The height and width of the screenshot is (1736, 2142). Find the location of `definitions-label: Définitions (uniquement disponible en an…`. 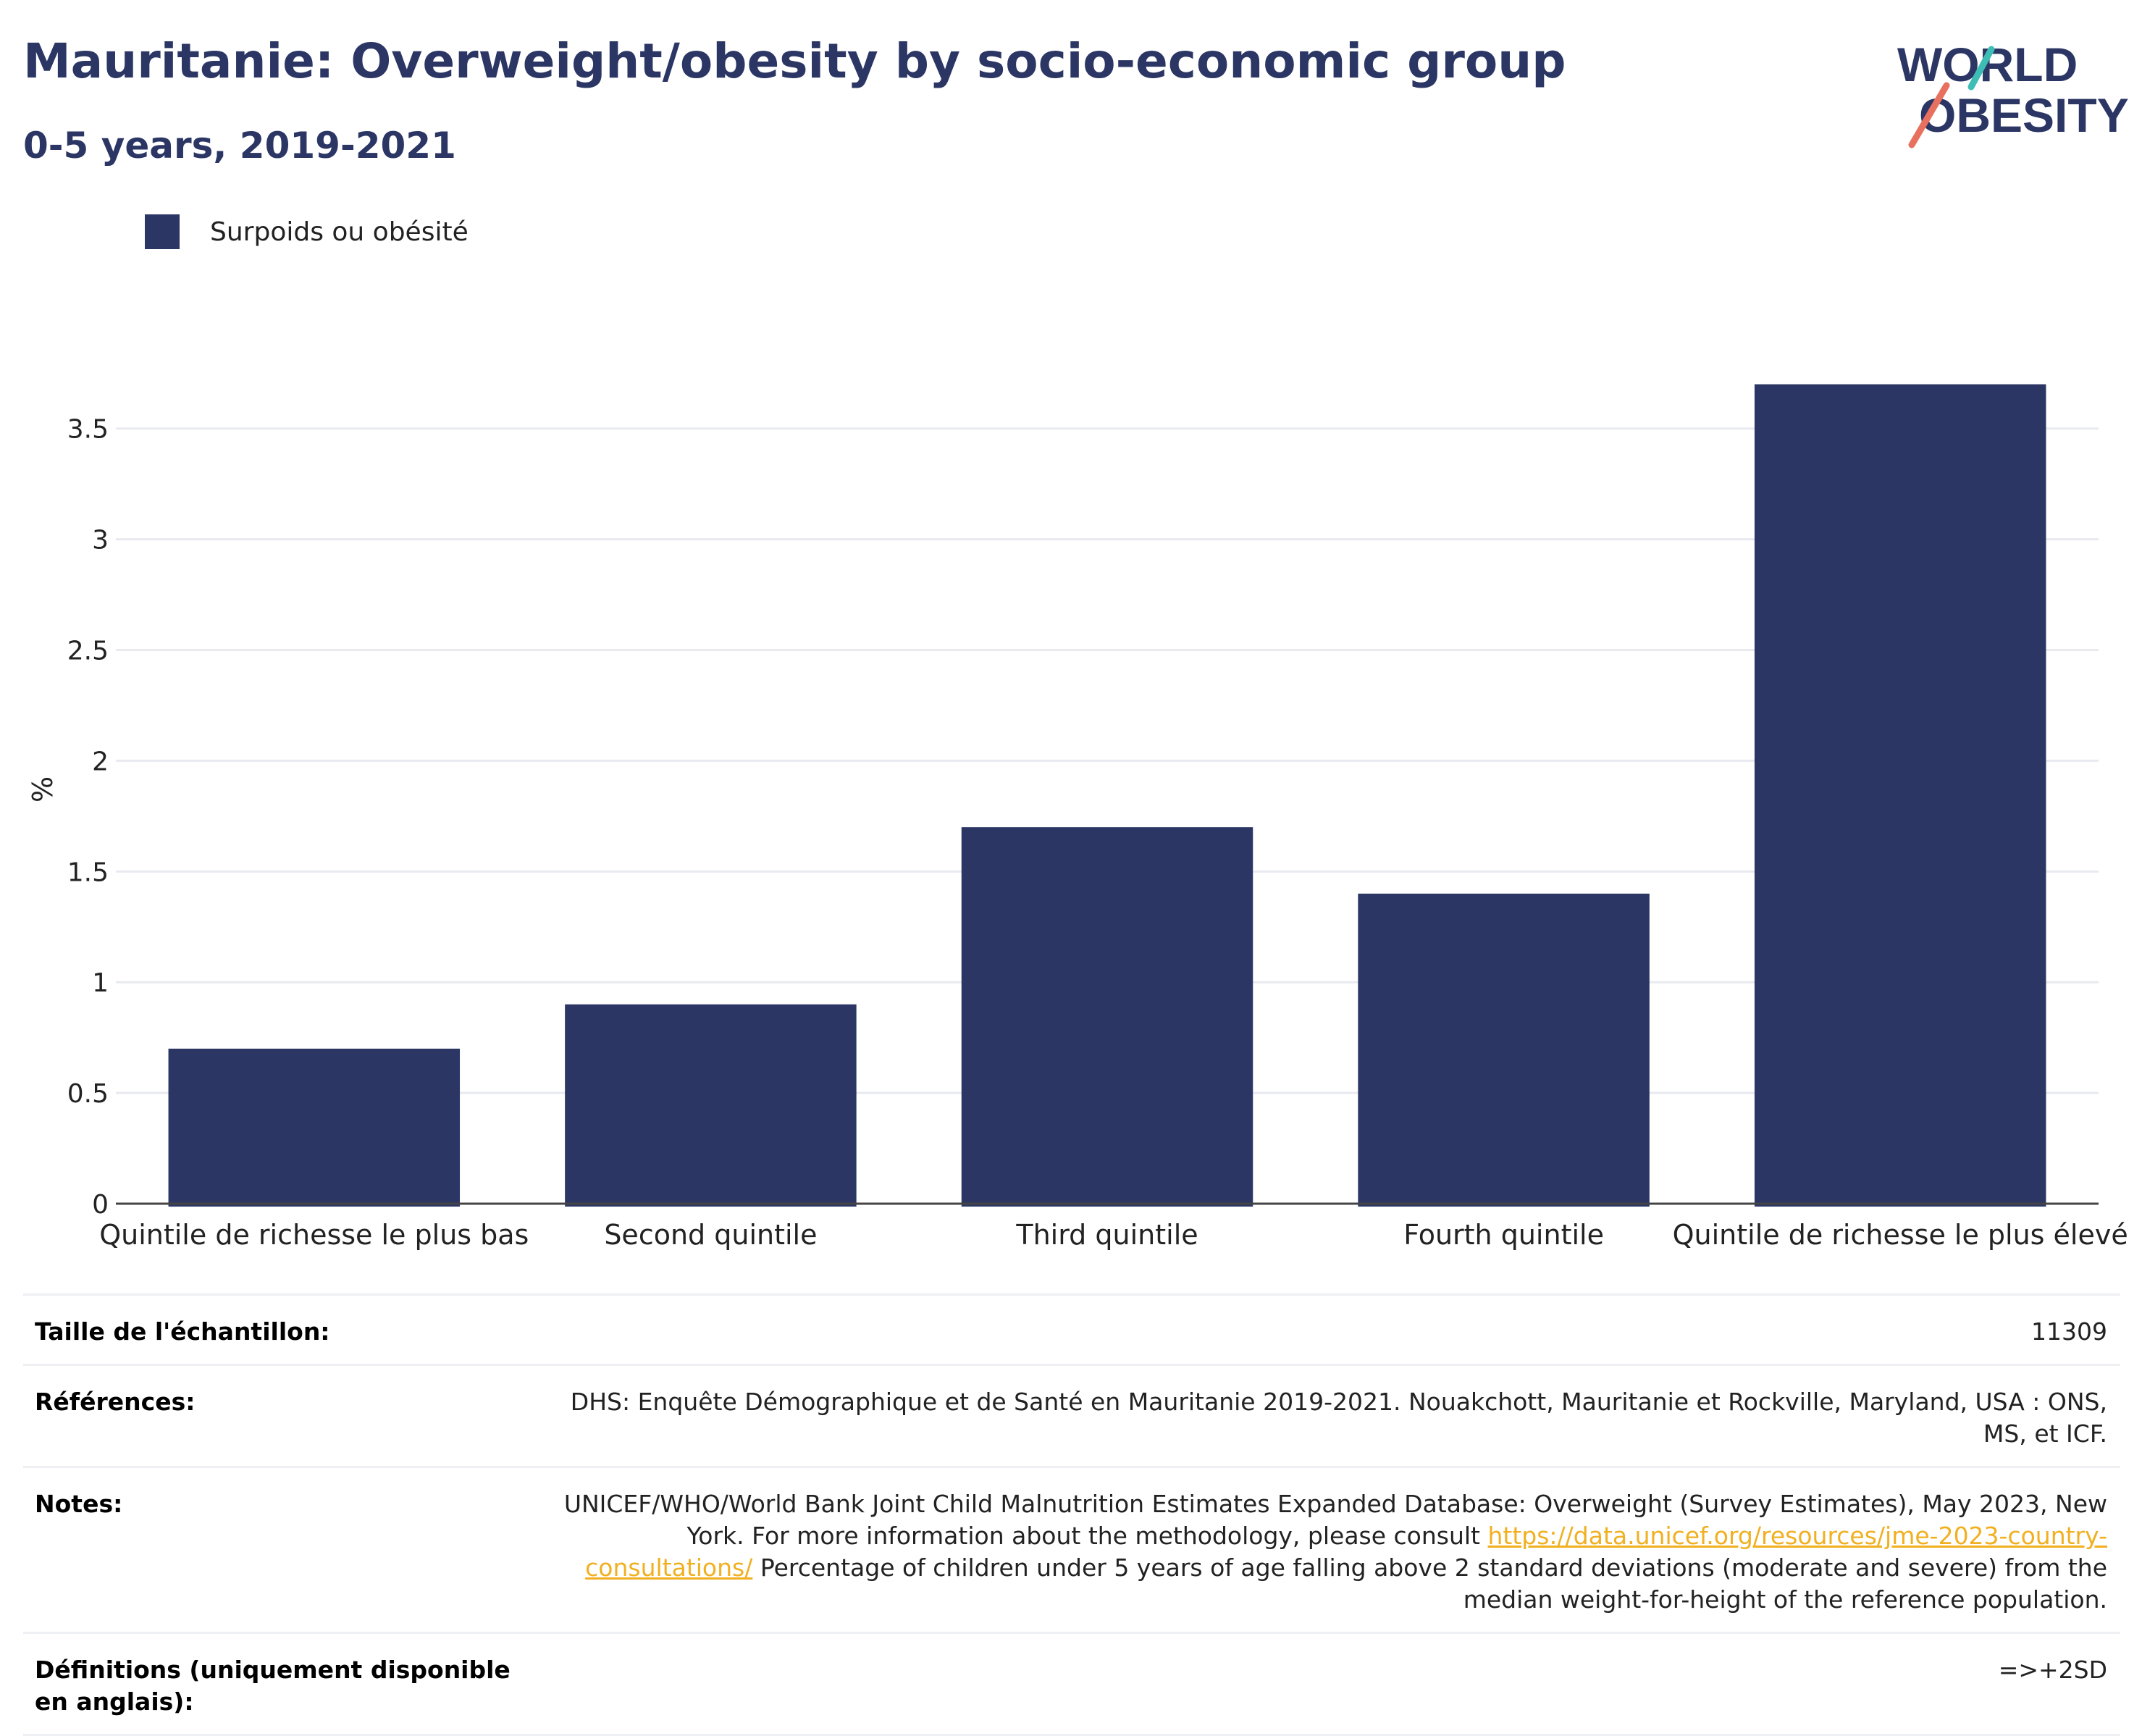

definitions-label: Définitions (uniquement disponible en an… is located at coordinates (273, 1686).